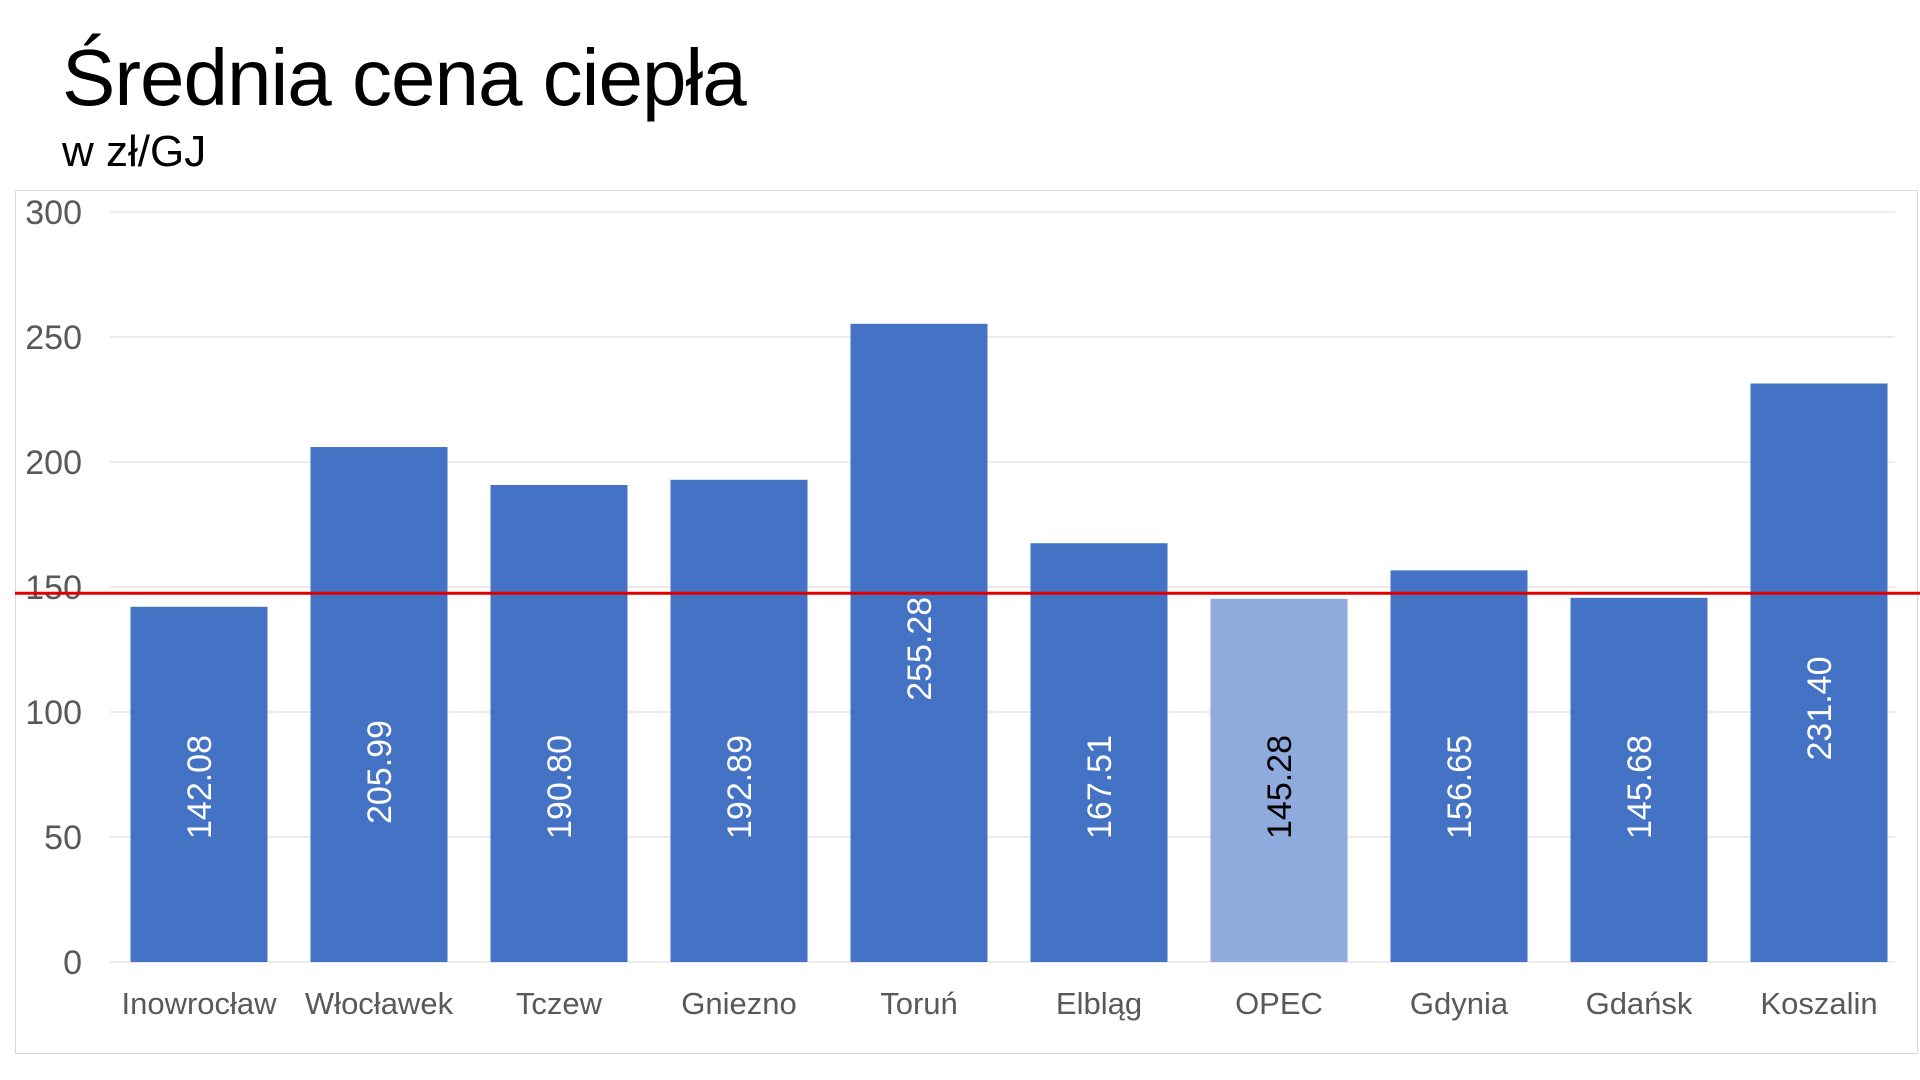 The image size is (1920, 1080). What do you see at coordinates (72, 963) in the screenshot?
I see `y-tick-label: 0` at bounding box center [72, 963].